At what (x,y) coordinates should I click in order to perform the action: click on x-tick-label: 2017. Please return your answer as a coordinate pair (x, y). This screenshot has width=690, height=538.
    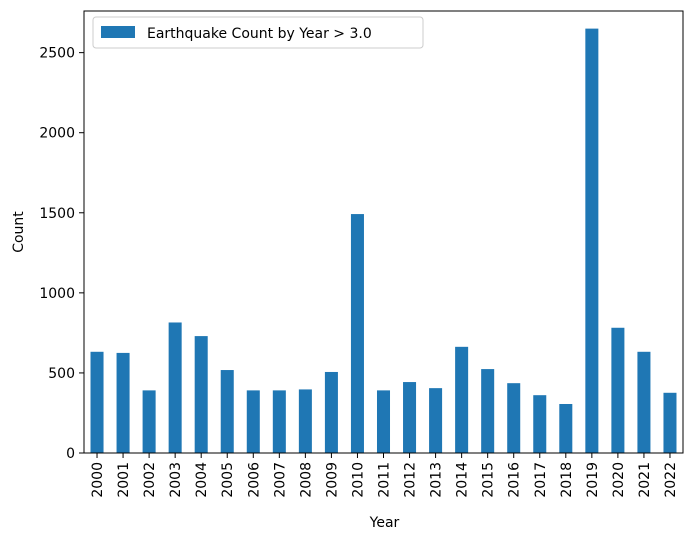
    Looking at the image, I should click on (541, 480).